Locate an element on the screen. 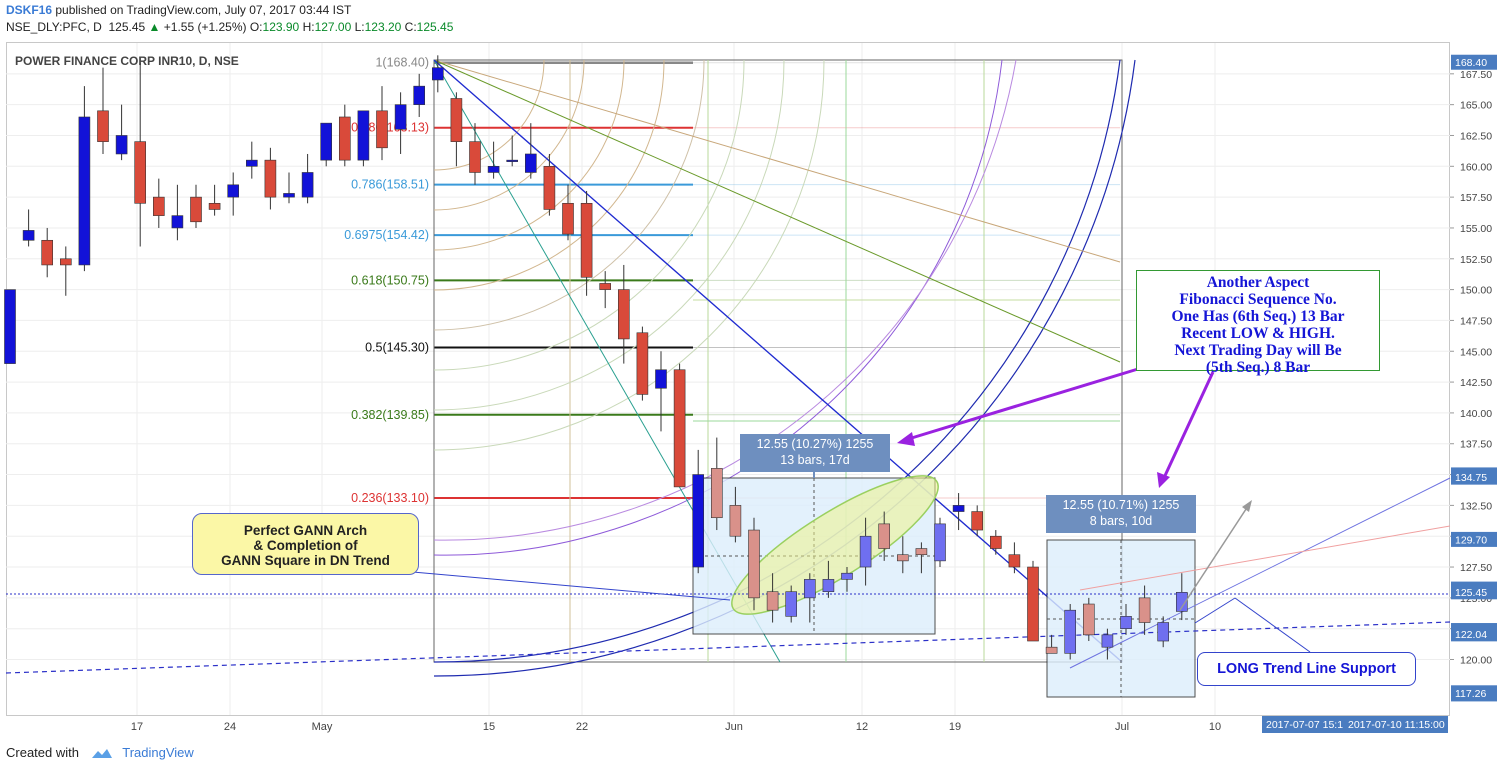  price-tick-label: 145.00 is located at coordinates (1476, 352).